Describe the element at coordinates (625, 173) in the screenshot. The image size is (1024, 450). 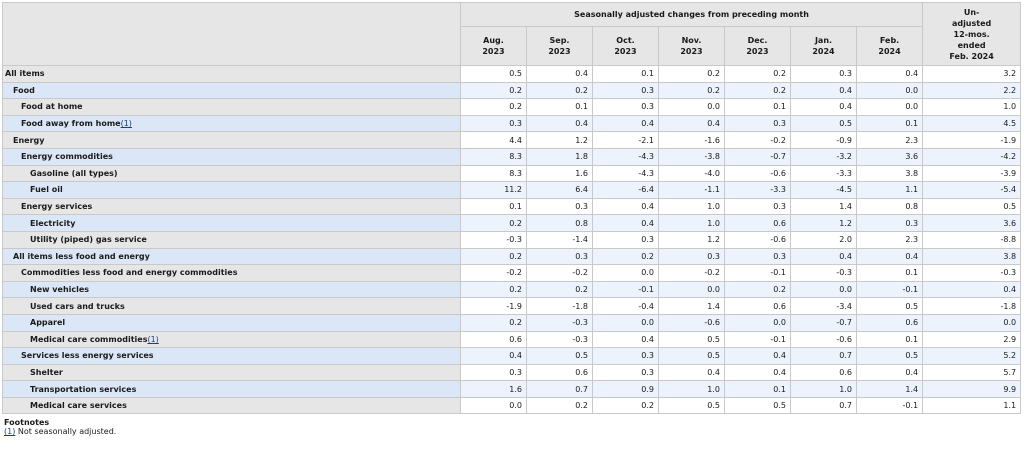
I see `value-cell: -4.3` at that location.